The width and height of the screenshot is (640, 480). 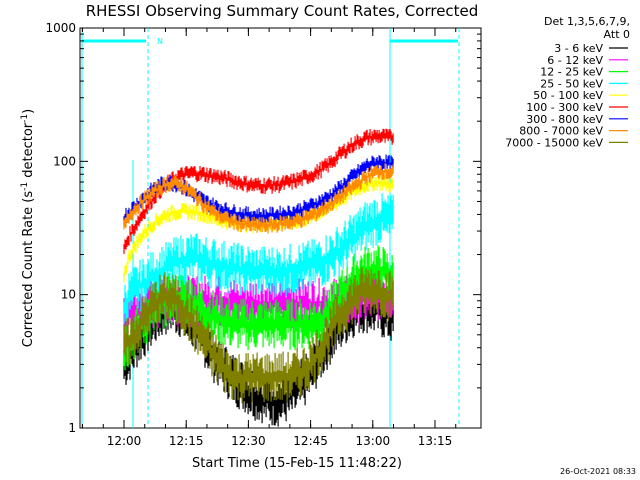 What do you see at coordinates (571, 72) in the screenshot?
I see `legend-label-2: 12 - 25 keV` at bounding box center [571, 72].